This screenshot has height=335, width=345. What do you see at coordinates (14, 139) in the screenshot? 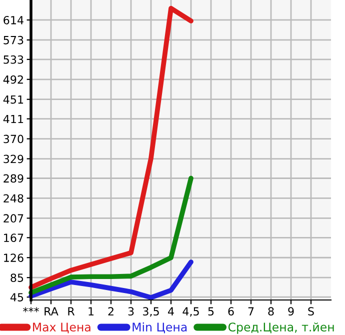
I see `y-tick-label: 370` at bounding box center [14, 139].